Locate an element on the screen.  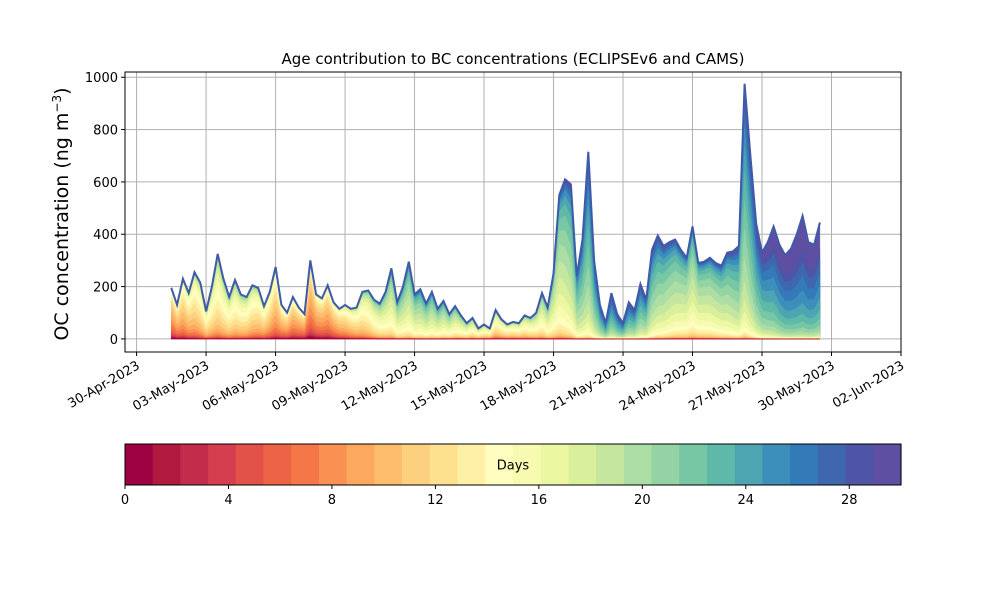
x-tick-label: 27-May-2023 is located at coordinates (727, 386).